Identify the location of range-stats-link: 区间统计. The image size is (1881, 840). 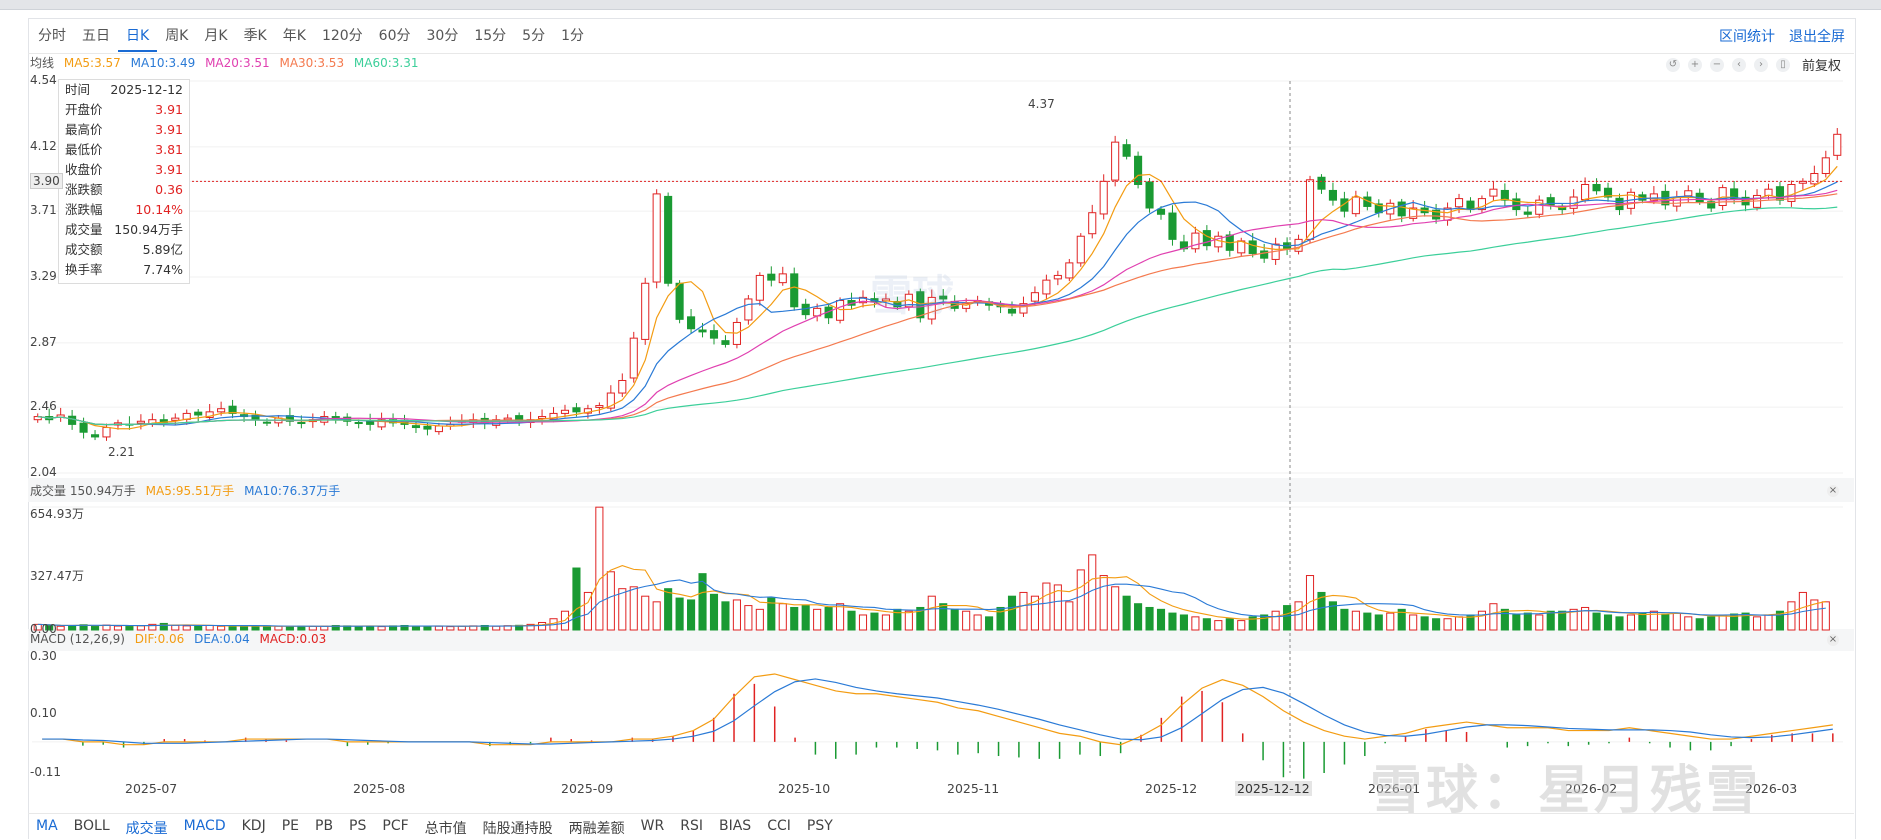
(1747, 37).